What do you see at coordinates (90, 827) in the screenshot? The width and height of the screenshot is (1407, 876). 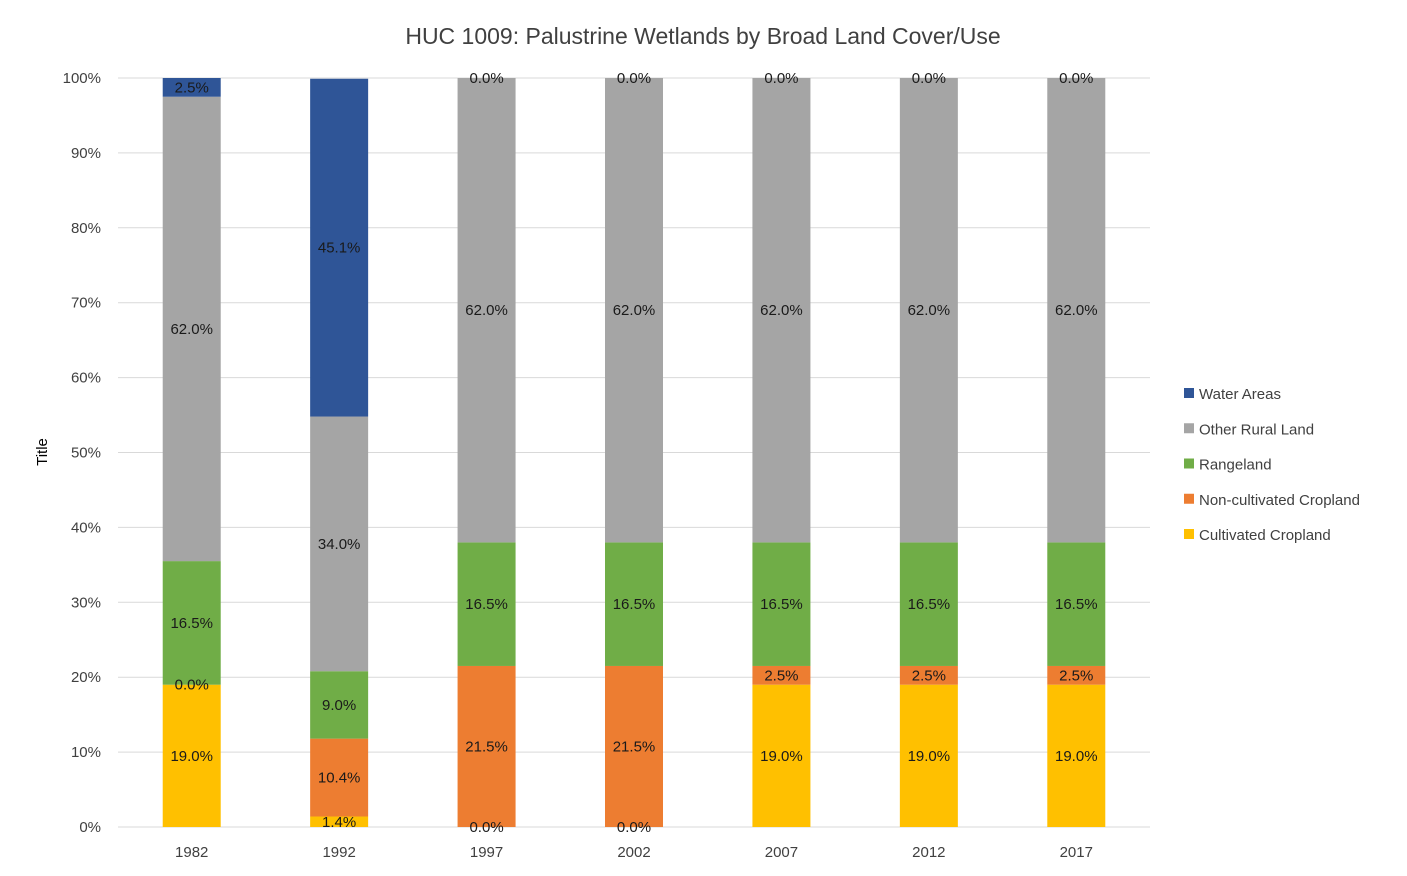 I see `y-tick-label: 0%` at bounding box center [90, 827].